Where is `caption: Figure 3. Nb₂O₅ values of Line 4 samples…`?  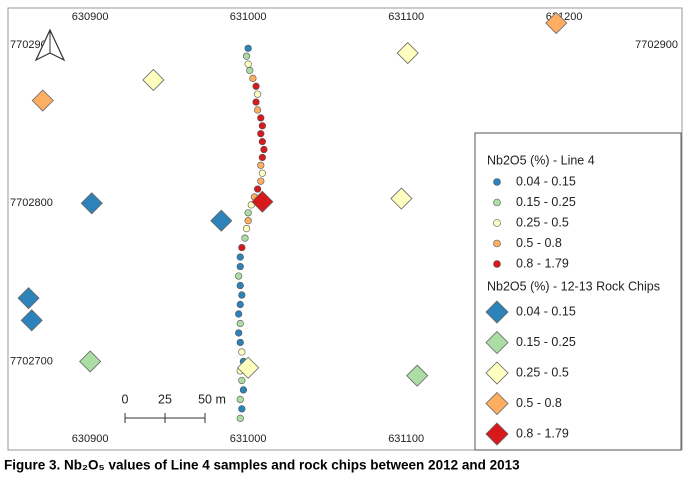 caption: Figure 3. Nb₂O₅ values of Line 4 samples… is located at coordinates (262, 465).